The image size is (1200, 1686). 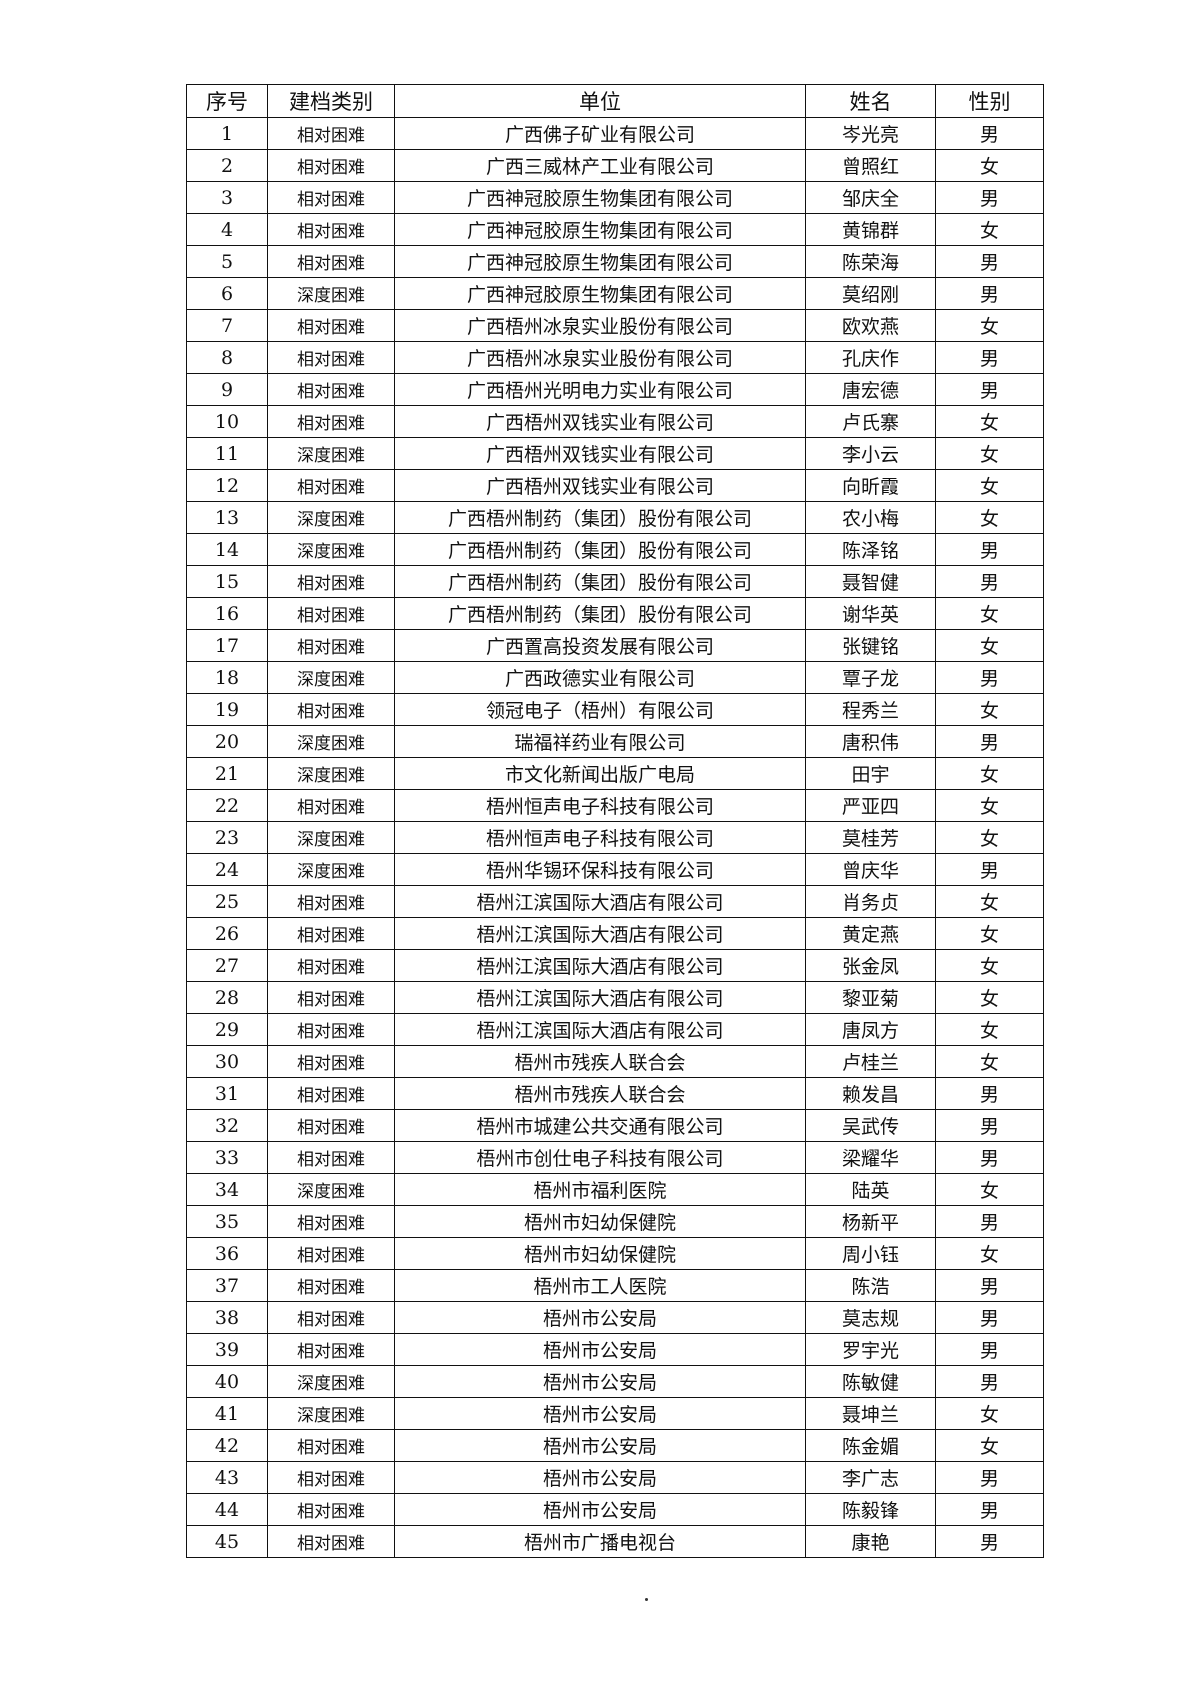 What do you see at coordinates (227, 229) in the screenshot?
I see `cell-index: 4` at bounding box center [227, 229].